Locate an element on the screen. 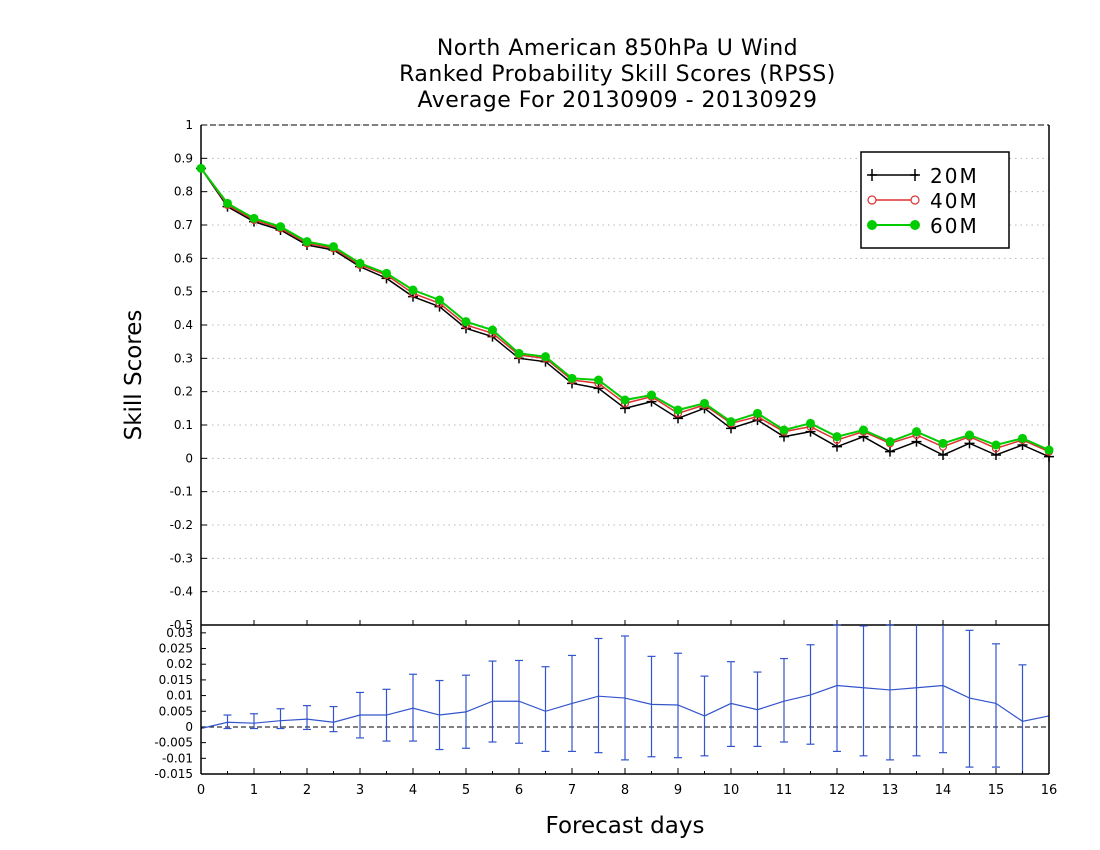 The height and width of the screenshot is (850, 1100). diff-y-tick-label: 0.01 is located at coordinates (179, 696).